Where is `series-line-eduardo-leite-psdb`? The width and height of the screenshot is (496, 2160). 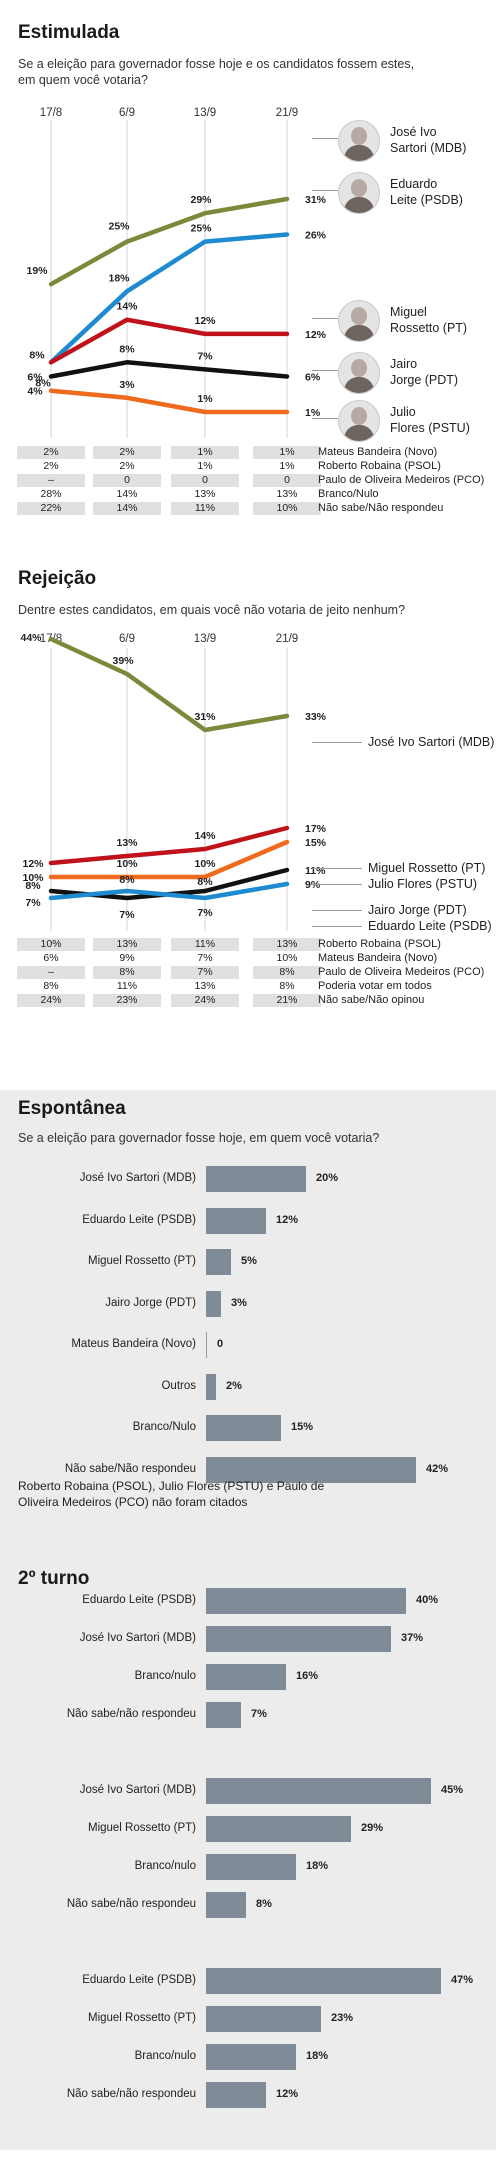
series-line-eduardo-leite-psdb is located at coordinates (169, 891).